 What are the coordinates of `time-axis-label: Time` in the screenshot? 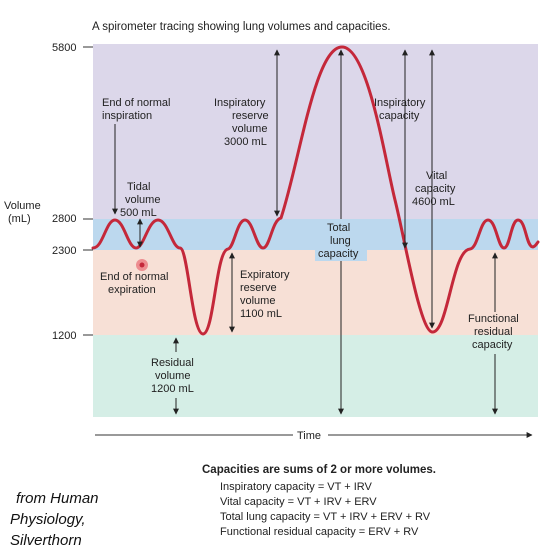 It's located at (309, 436).